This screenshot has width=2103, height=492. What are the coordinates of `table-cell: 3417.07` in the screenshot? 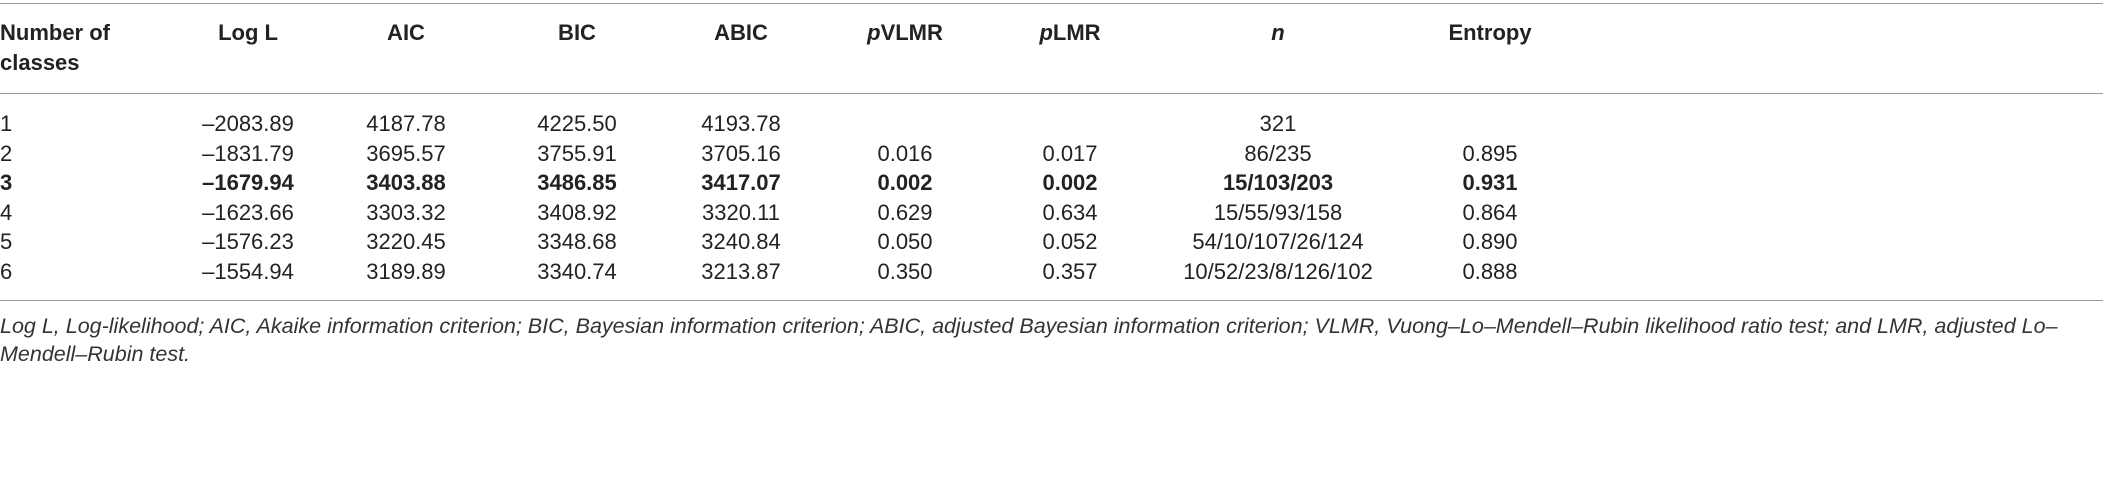 It's located at (741, 182).